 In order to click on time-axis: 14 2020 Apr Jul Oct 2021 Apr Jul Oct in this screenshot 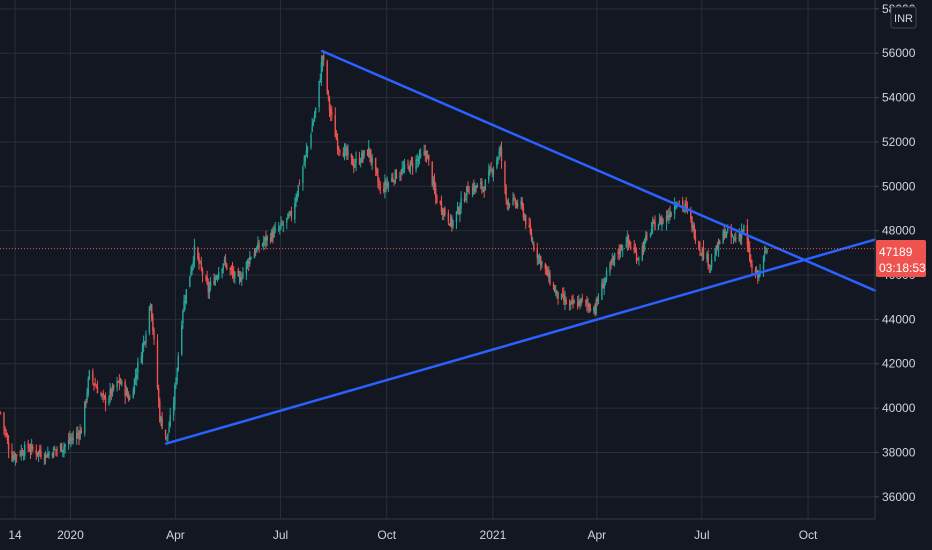, I will do `click(413, 535)`.